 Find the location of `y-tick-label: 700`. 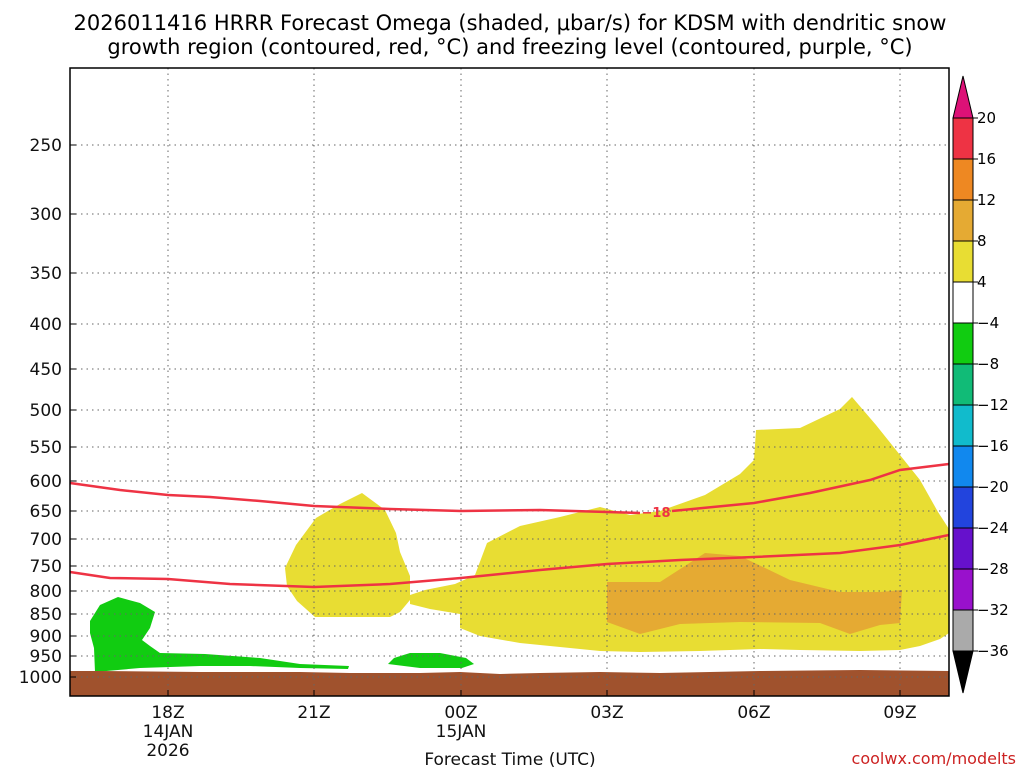

y-tick-label: 700 is located at coordinates (46, 540).